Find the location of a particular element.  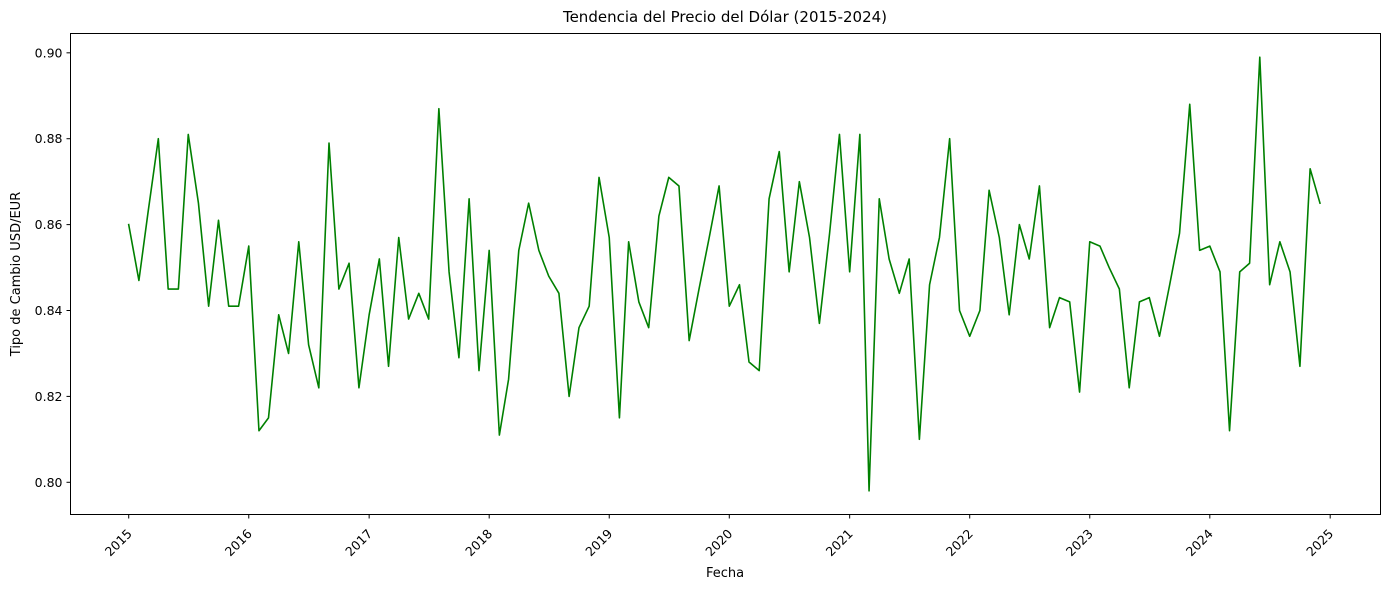

x-tick-label: 2018 is located at coordinates (478, 542).